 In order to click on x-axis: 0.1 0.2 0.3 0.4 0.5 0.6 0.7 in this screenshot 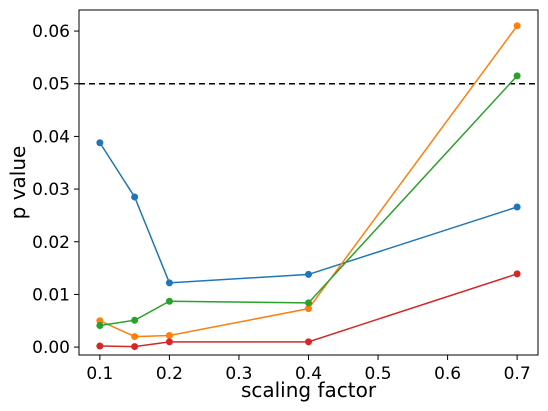, I will do `click(308, 369)`.